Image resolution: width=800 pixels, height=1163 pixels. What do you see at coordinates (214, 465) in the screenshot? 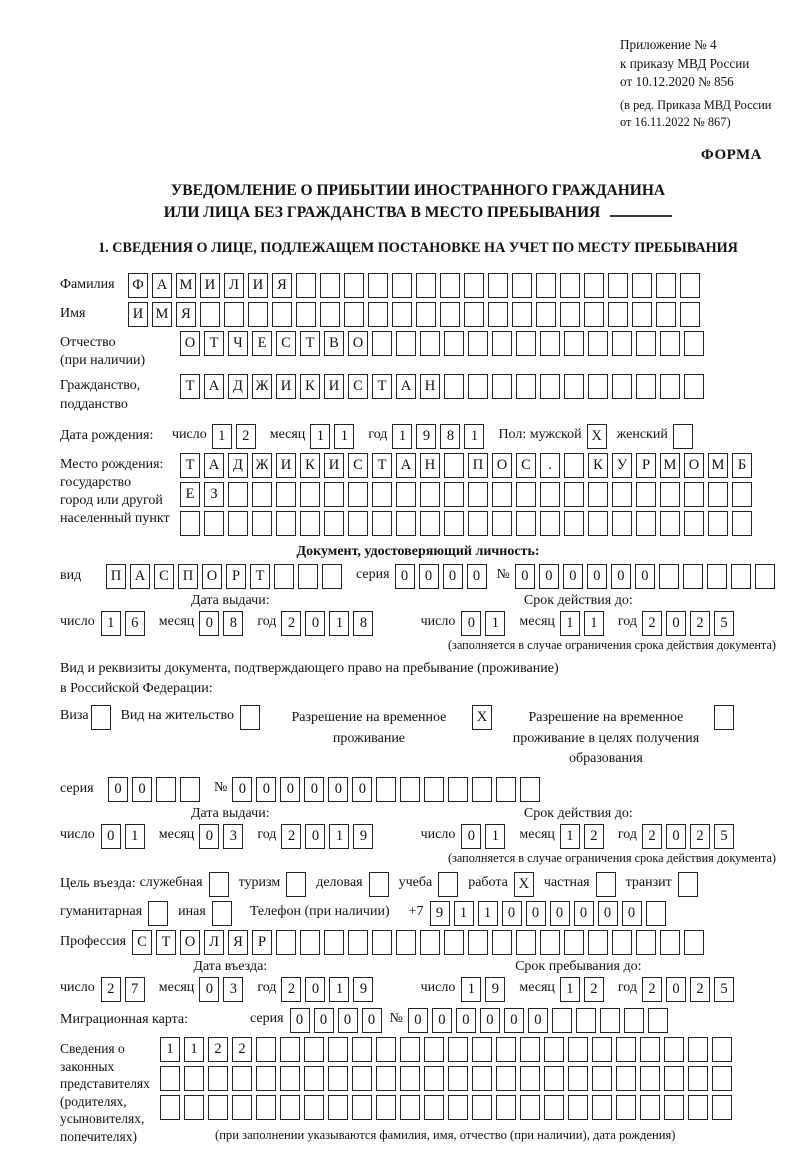
I see `char-box: А` at bounding box center [214, 465].